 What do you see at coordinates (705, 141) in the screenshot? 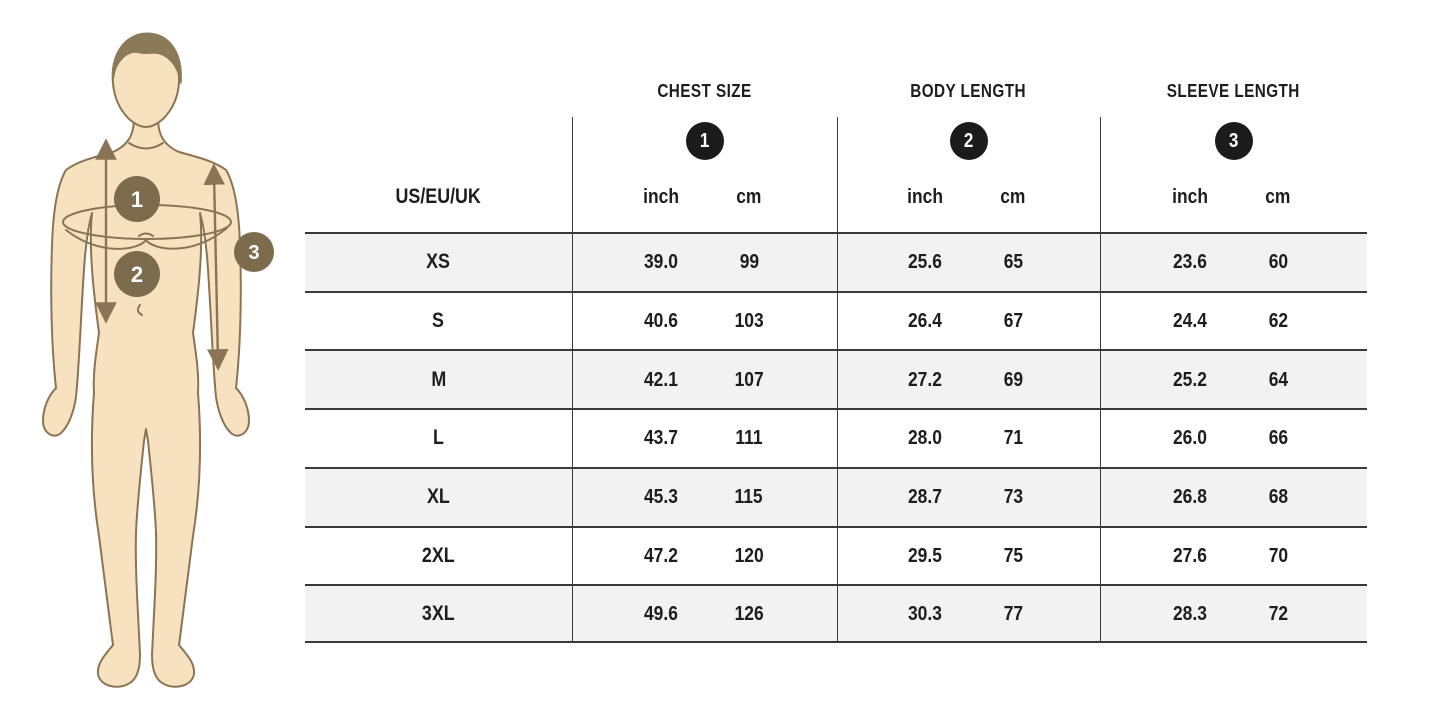
I see `chest-badge: 1` at bounding box center [705, 141].